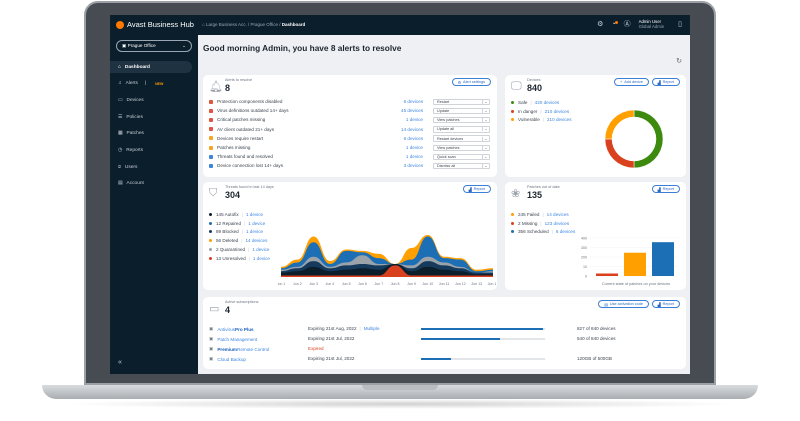 This screenshot has width=800, height=421. Describe the element at coordinates (331, 338) in the screenshot. I see `expiry-text: Expiring 21st Jul, 2022` at that location.